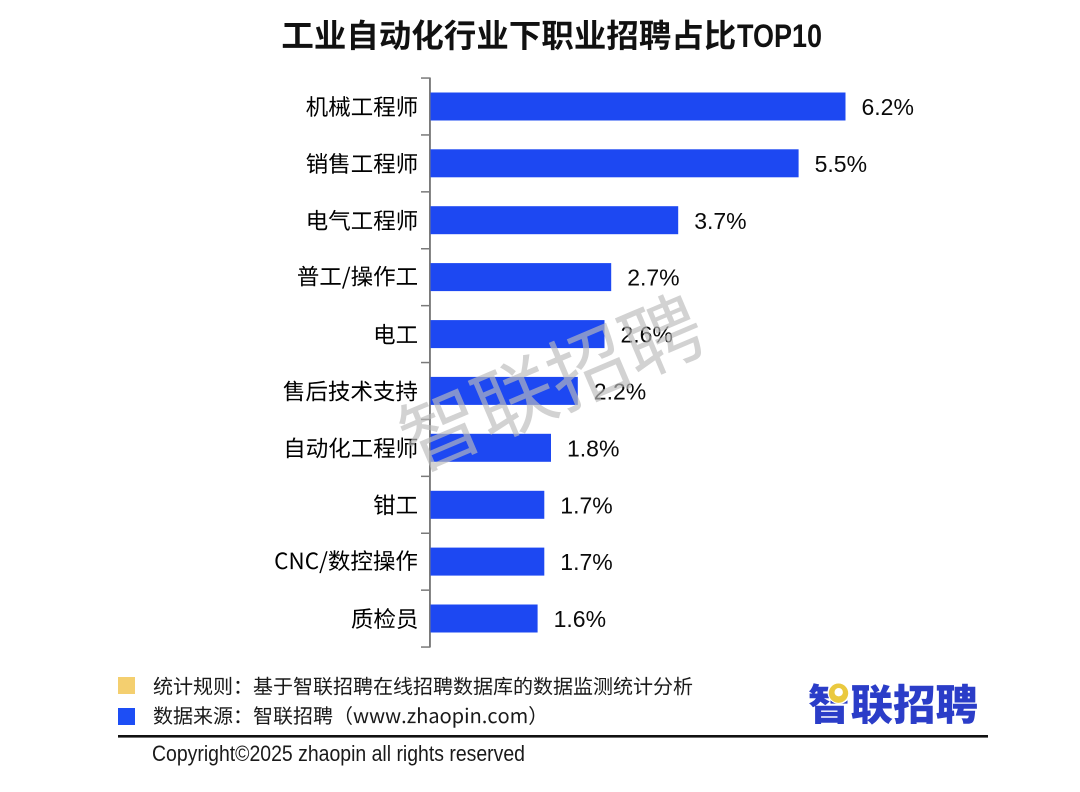 The image size is (1080, 792). What do you see at coordinates (841, 164) in the screenshot?
I see `svg-text: 5.5%` at bounding box center [841, 164].